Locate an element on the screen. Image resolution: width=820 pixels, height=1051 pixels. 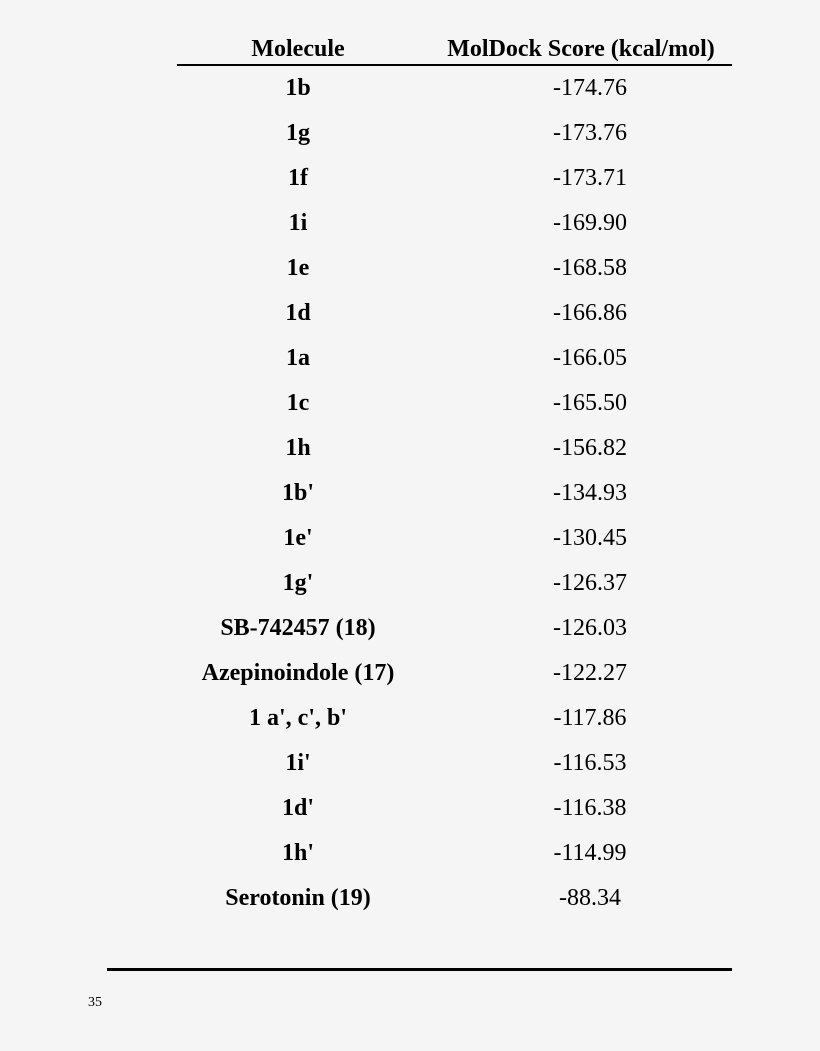
table-row: 1g' -126.37 is located at coordinates (410, 583).